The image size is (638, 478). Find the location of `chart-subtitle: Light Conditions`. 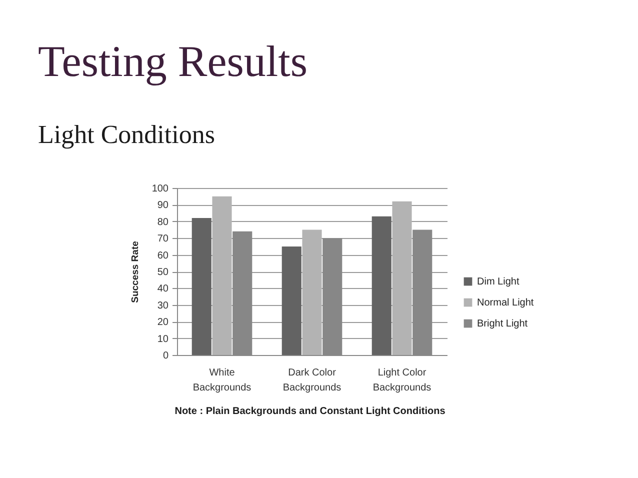

chart-subtitle: Light Conditions is located at coordinates (126, 134).